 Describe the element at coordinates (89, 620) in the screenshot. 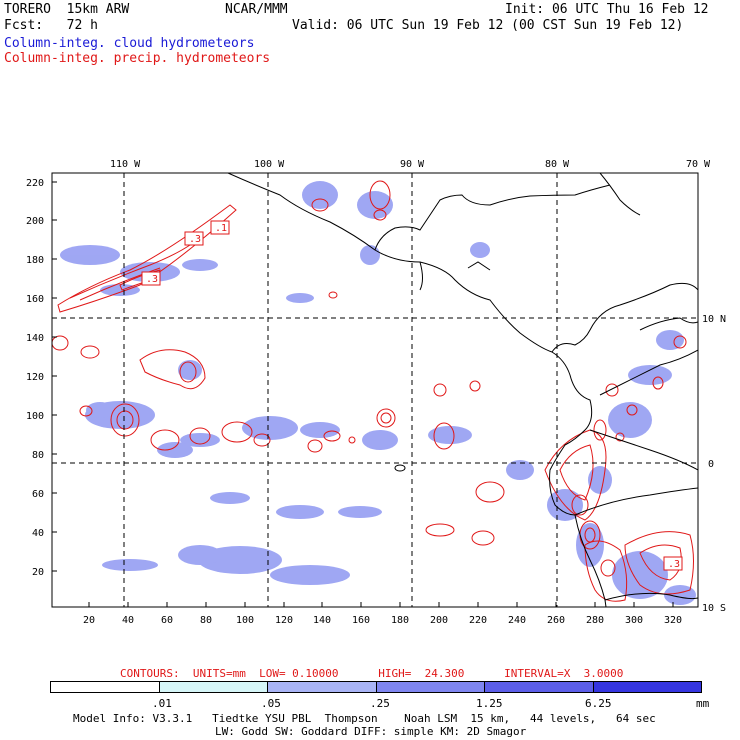

I see `x-tick-label: 20` at that location.